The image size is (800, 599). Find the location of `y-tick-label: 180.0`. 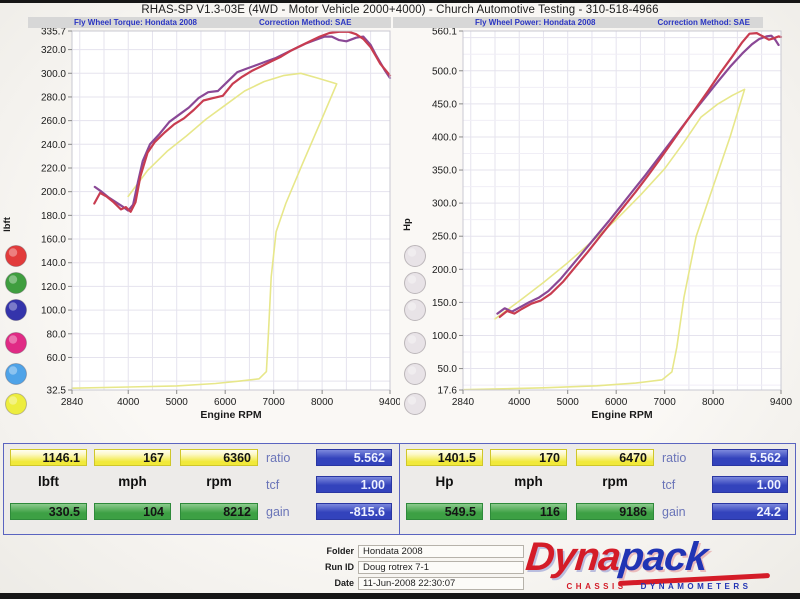

y-tick-label: 180.0 is located at coordinates (53, 216).